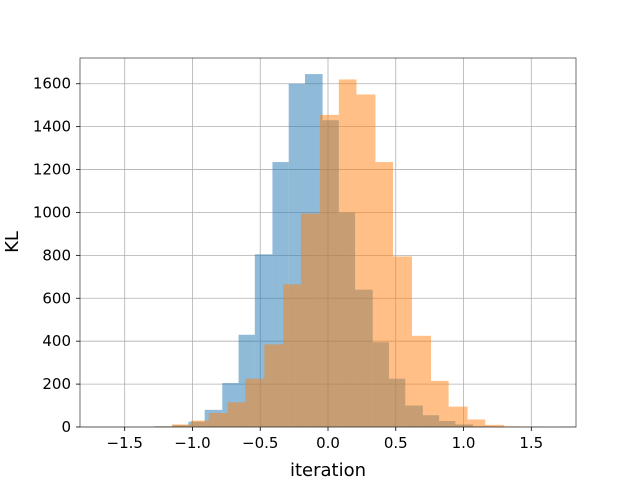 This screenshot has width=640, height=480. What do you see at coordinates (125, 443) in the screenshot?
I see `x-tick-label: −1.5` at bounding box center [125, 443].